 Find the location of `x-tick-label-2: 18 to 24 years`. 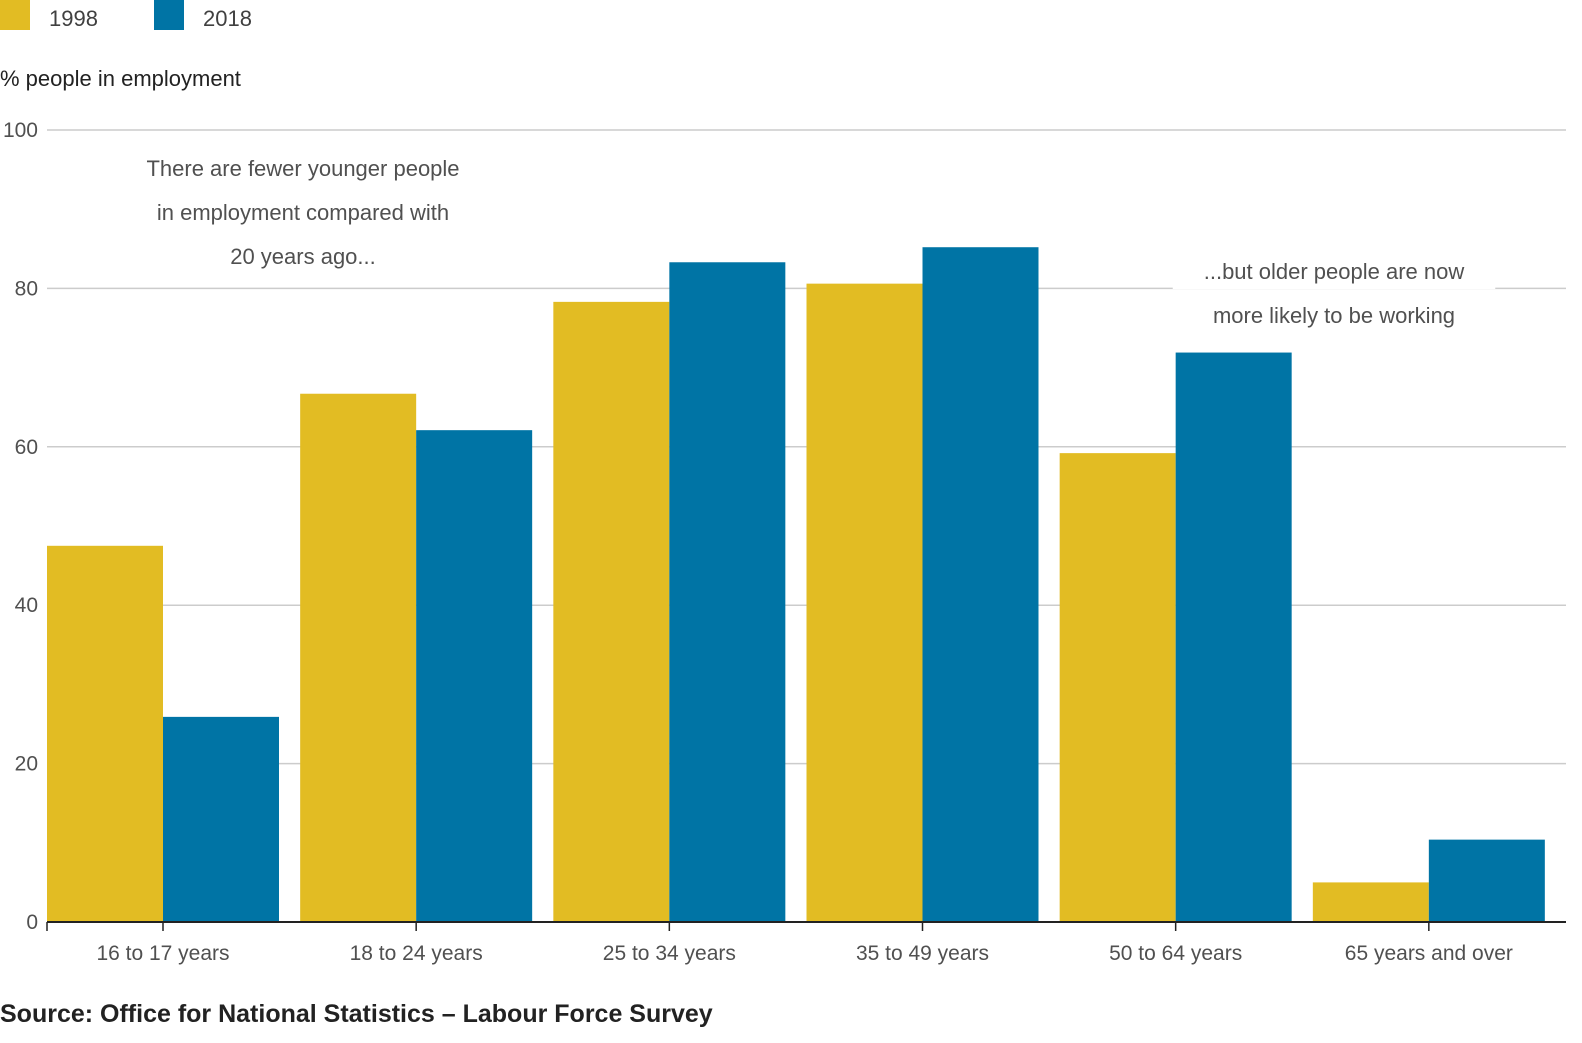

x-tick-label-2: 18 to 24 years is located at coordinates (416, 953).